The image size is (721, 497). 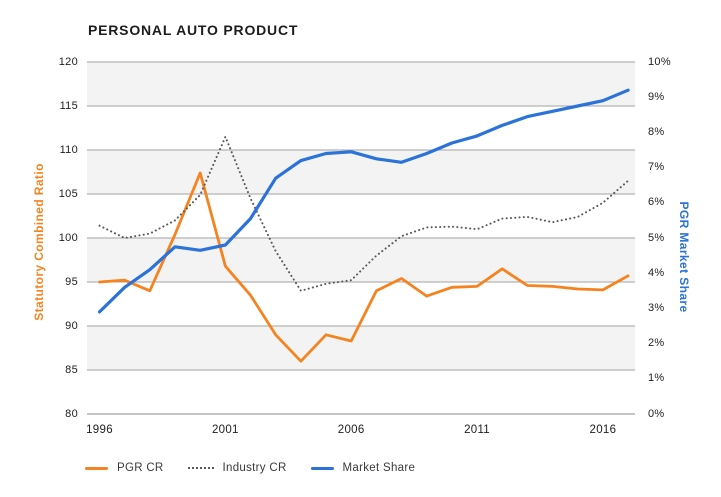 I want to click on y-axis-tick-left: 110, so click(x=68, y=149).